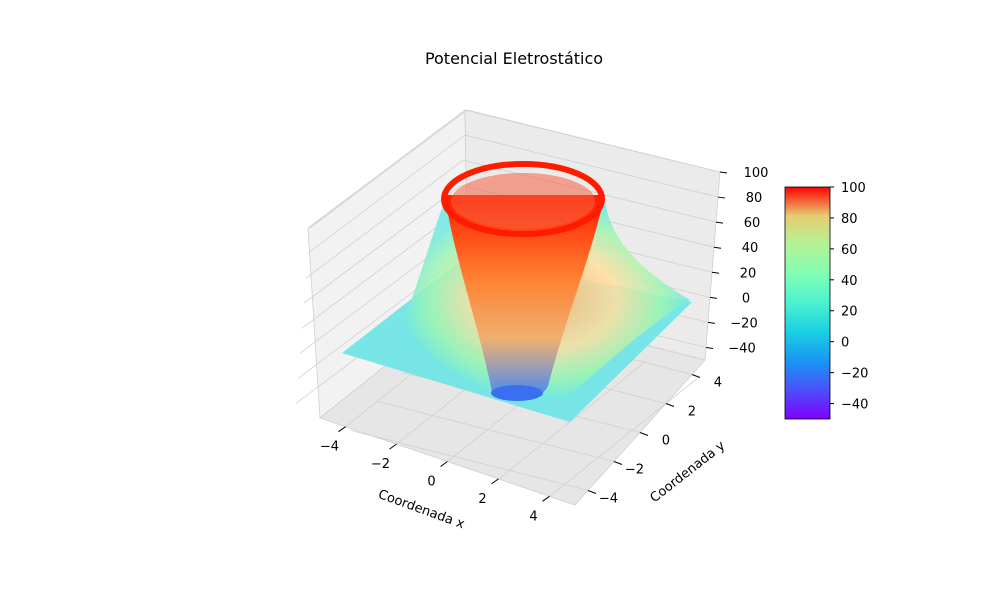 The height and width of the screenshot is (600, 1000). What do you see at coordinates (688, 472) in the screenshot?
I see `y-axis-label: Coordenada y` at bounding box center [688, 472].